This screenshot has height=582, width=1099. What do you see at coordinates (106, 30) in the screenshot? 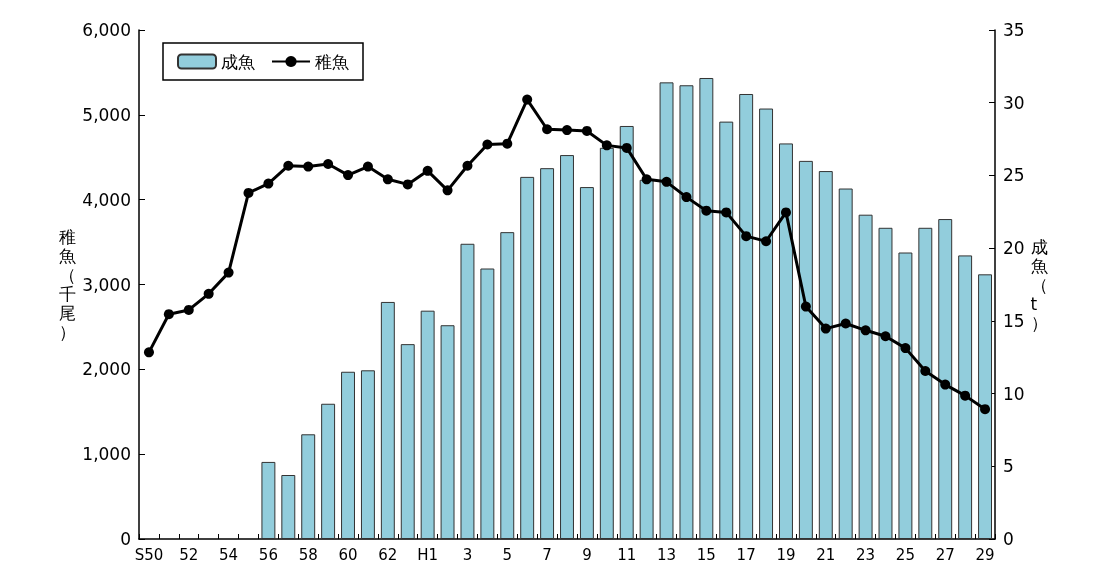
I see `y-tick-label: 6,000` at bounding box center [106, 30].